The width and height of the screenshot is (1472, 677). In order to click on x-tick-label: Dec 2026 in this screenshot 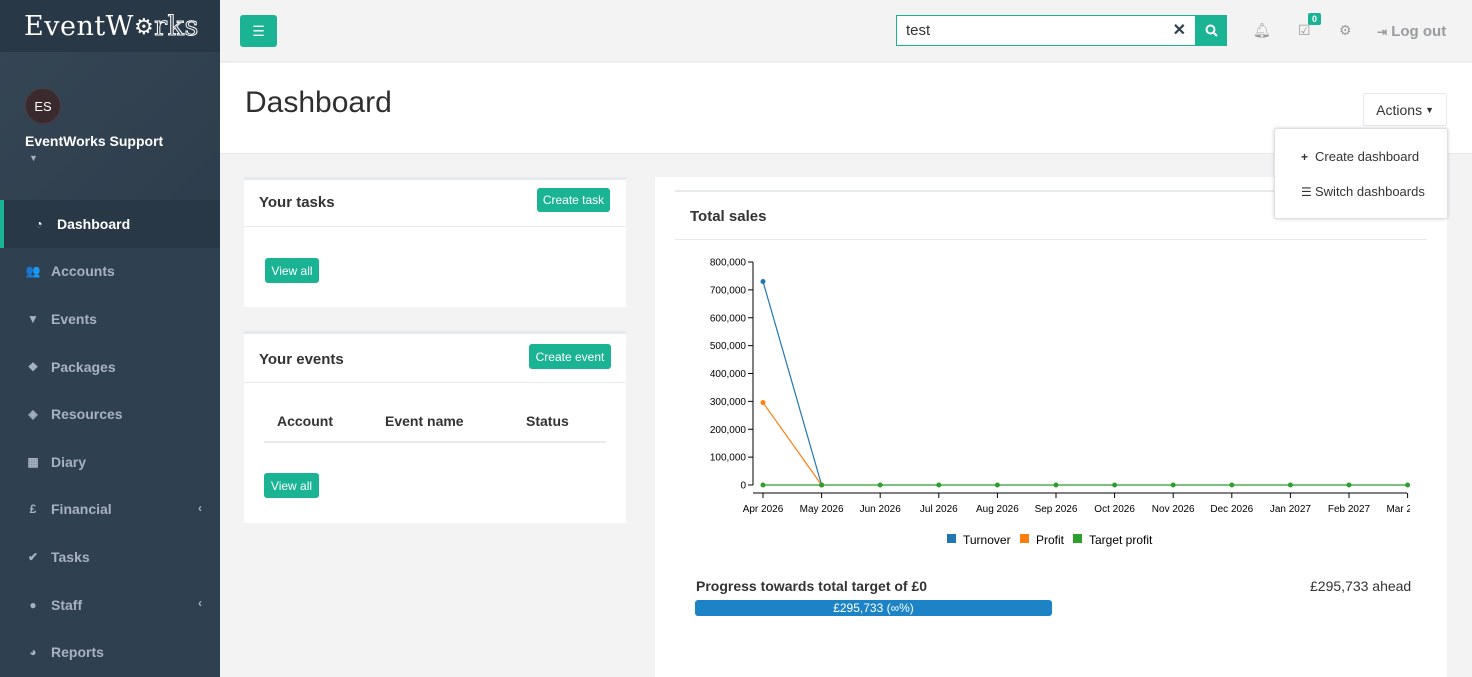, I will do `click(1231, 509)`.